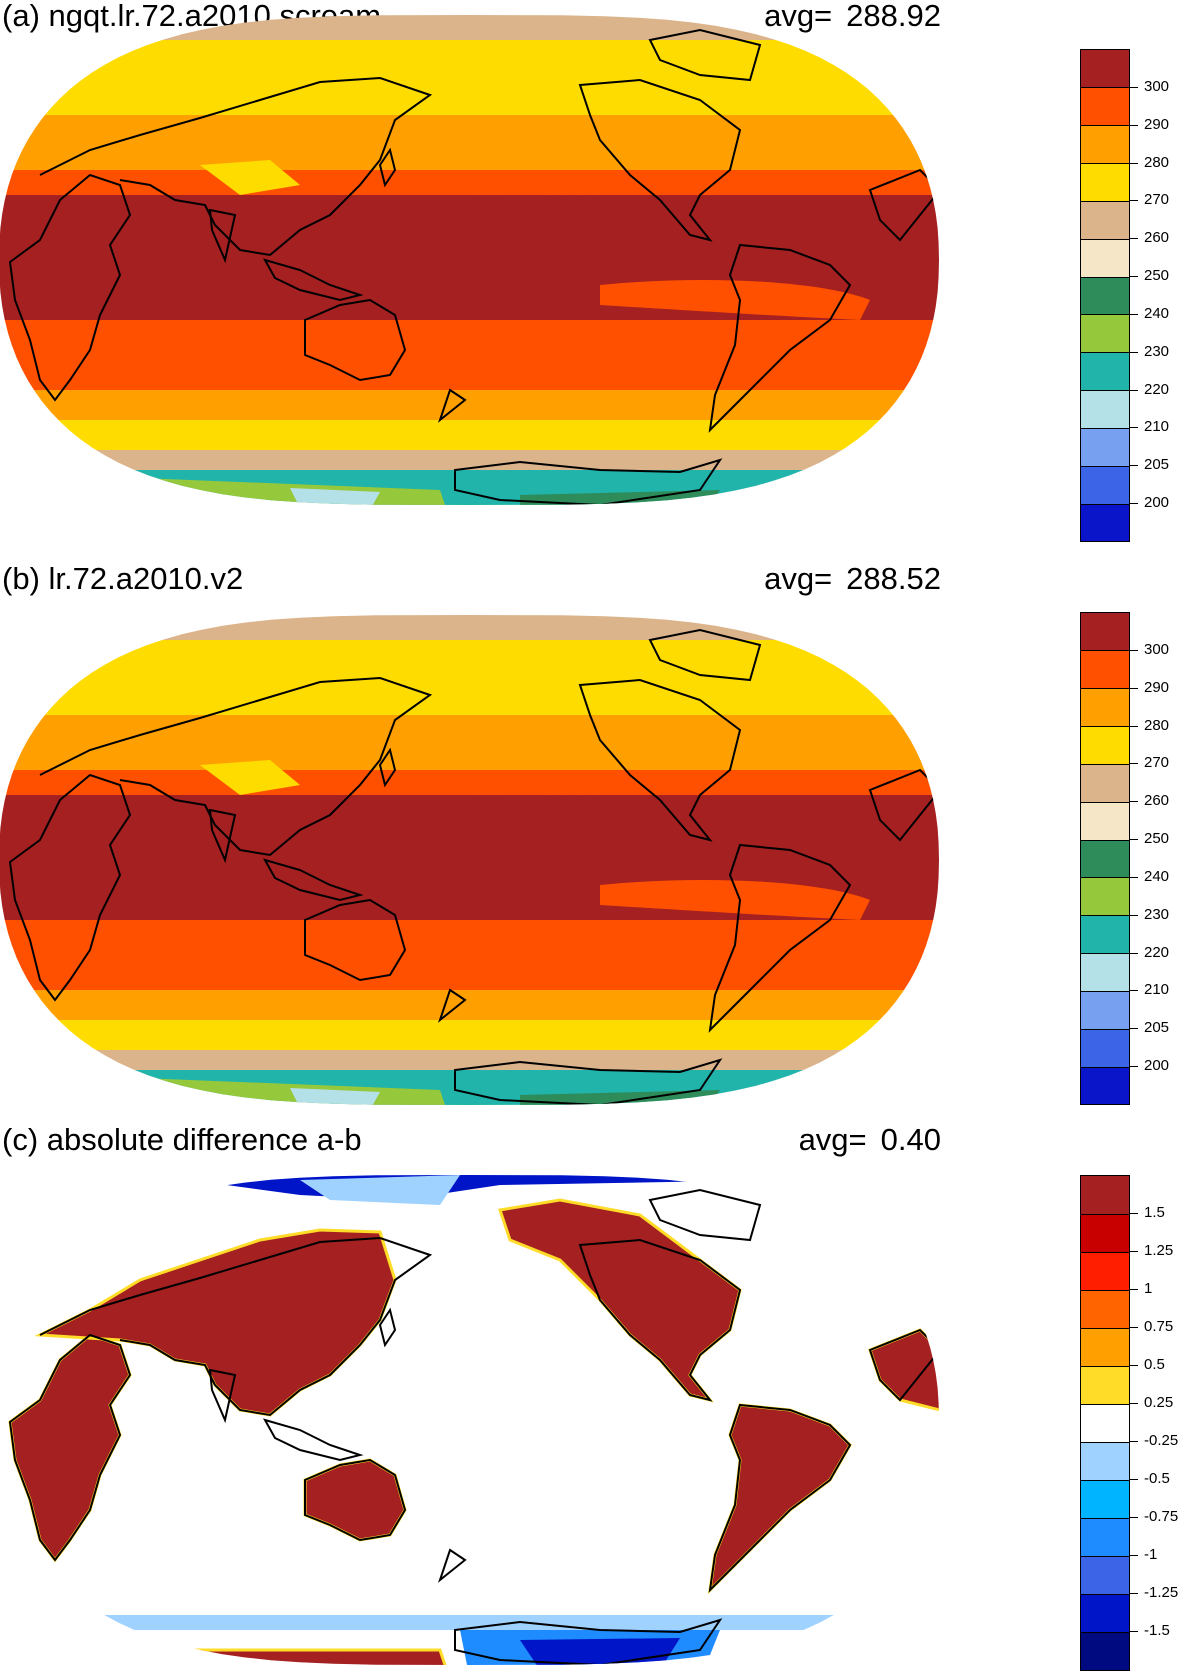  I want to click on colorbar-tick-label: 210, so click(1157, 427).